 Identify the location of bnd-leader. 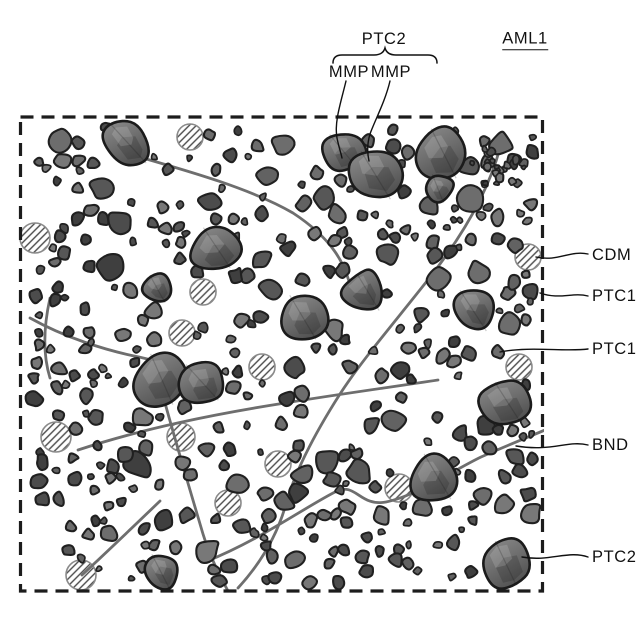
(552, 446).